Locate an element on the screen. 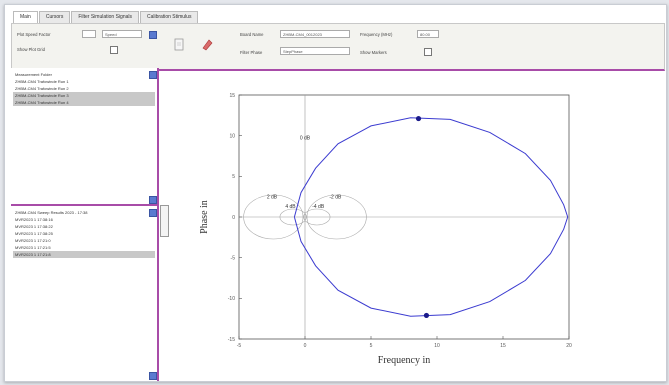 This screenshot has width=669, height=385. tab-filter-simulation: Filter Simulation Signals is located at coordinates (105, 17).